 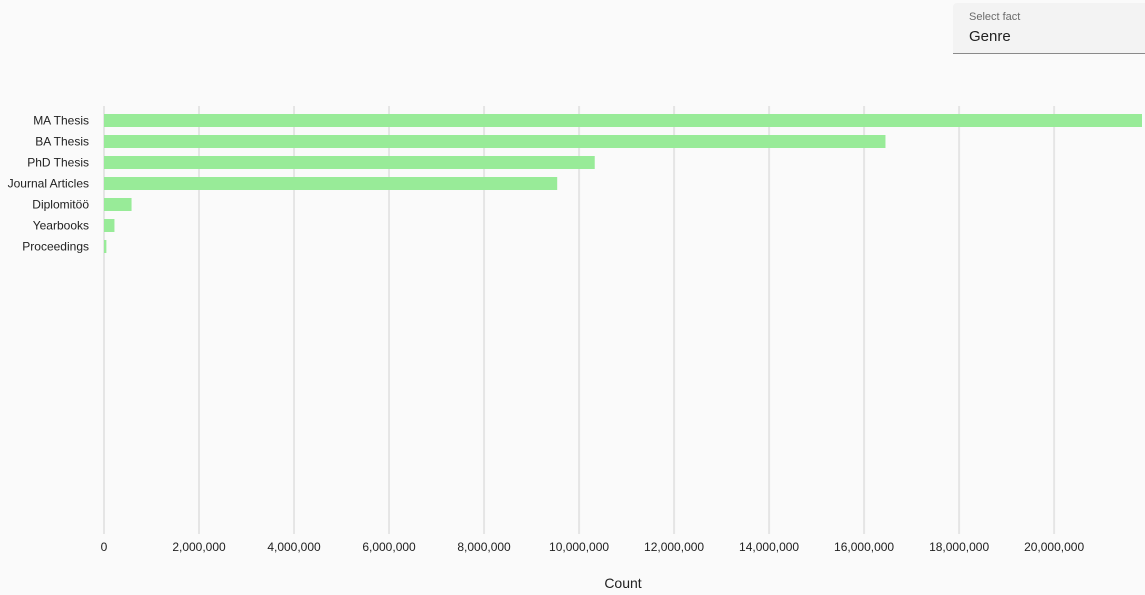 What do you see at coordinates (61, 226) in the screenshot?
I see `category-label: Yearbooks` at bounding box center [61, 226].